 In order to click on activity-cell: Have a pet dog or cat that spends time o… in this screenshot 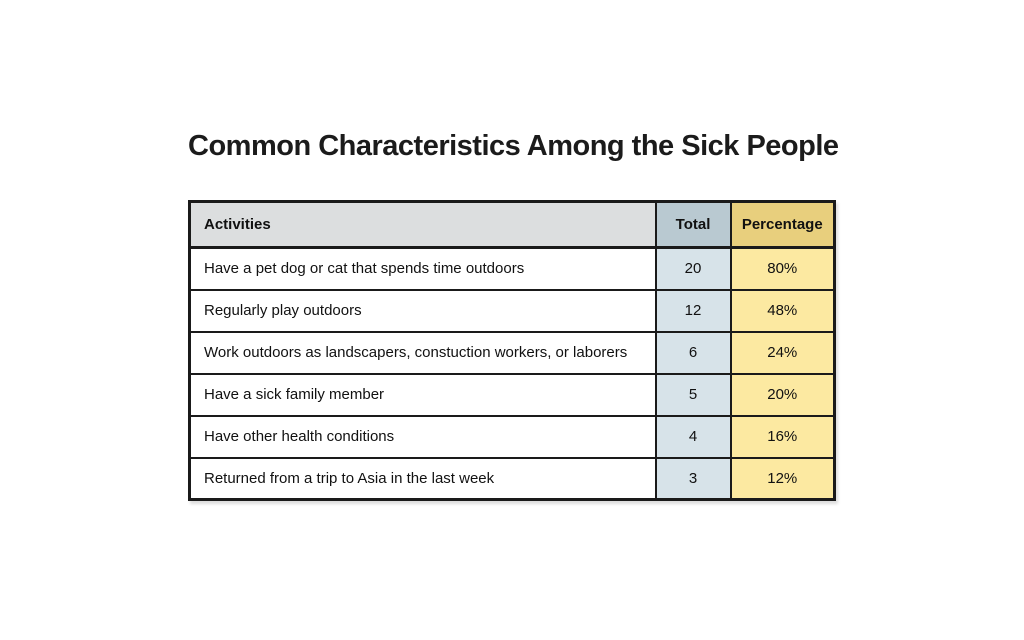, I will do `click(422, 268)`.